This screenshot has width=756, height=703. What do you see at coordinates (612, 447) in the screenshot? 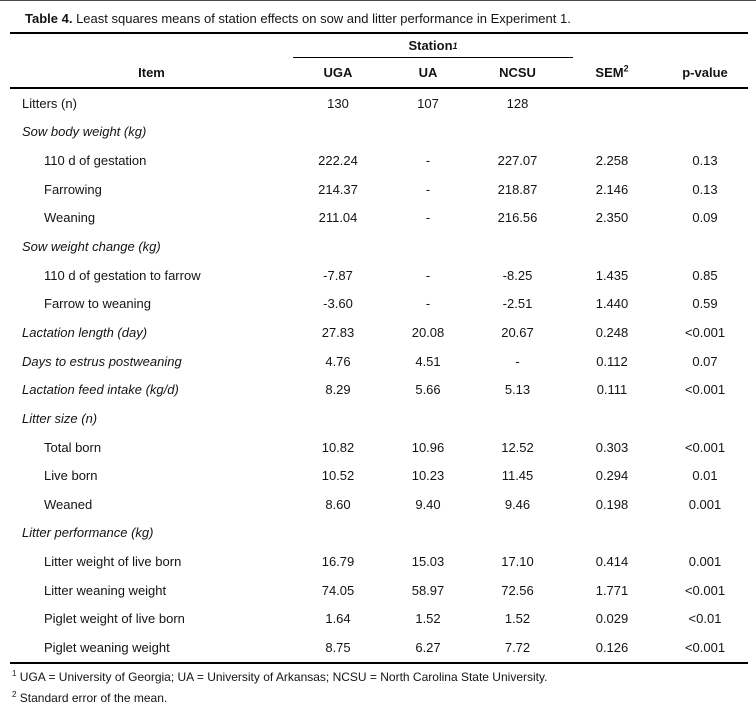
I see `row-value: 0.303` at bounding box center [612, 447].